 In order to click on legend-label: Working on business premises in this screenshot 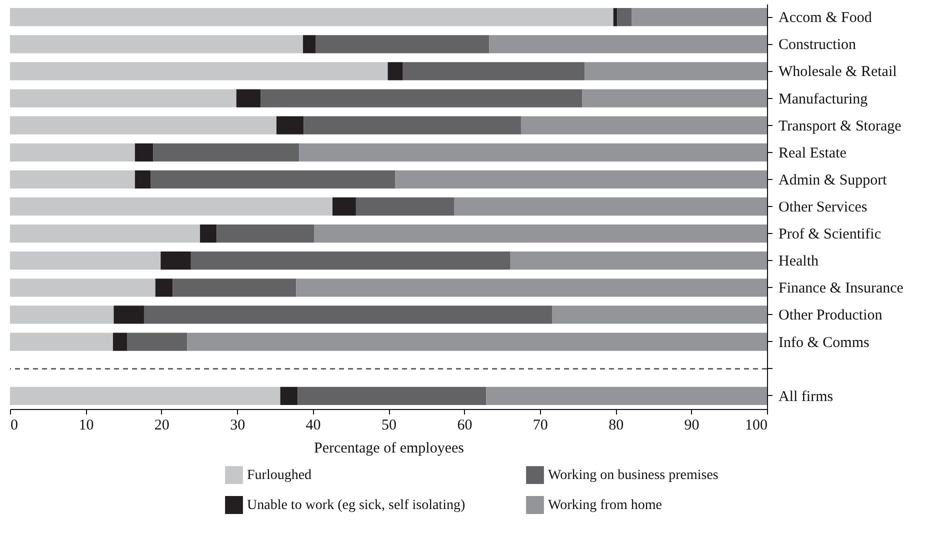, I will do `click(633, 476)`.